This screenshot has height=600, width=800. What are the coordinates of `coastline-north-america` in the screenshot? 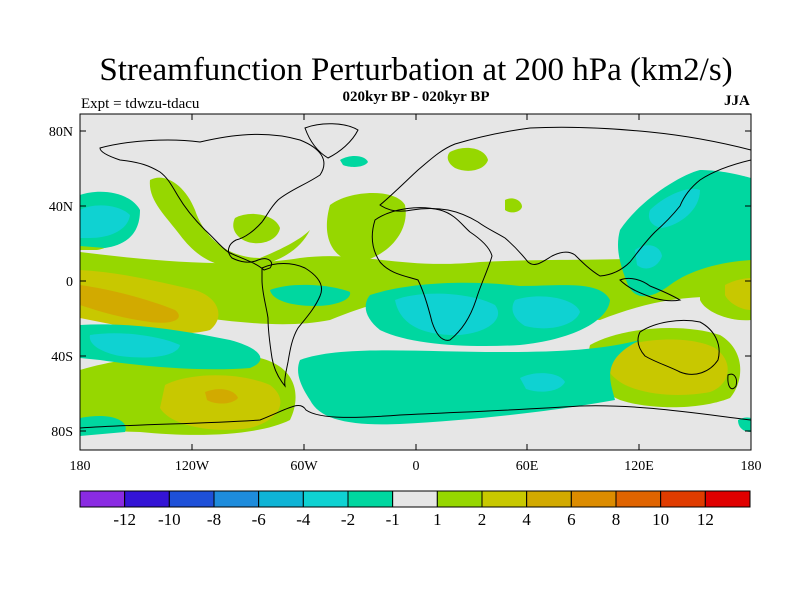 It's located at (212, 202).